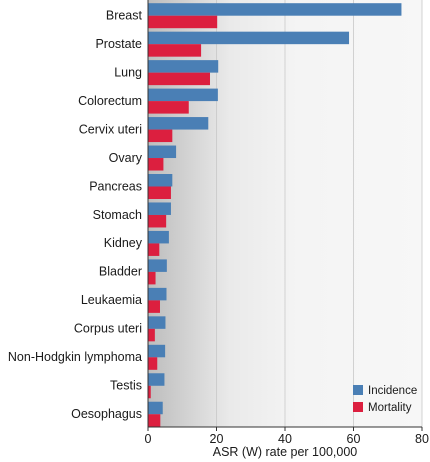  I want to click on category-label: Non-Hodgkin lymphoma, so click(75, 357).